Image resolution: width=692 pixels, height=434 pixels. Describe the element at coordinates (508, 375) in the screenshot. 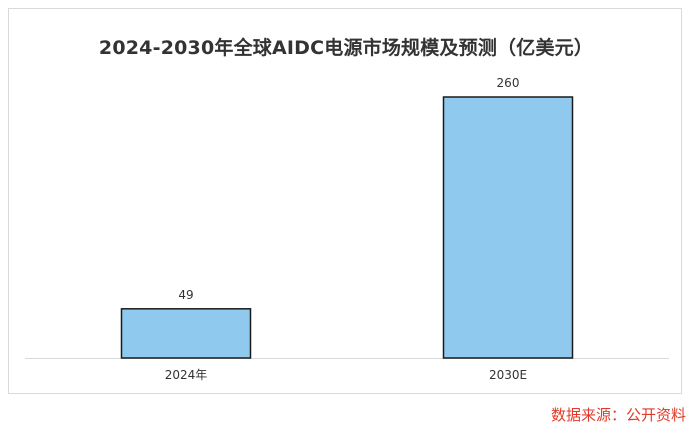

I see `x-tick-label-2: 2030E` at that location.